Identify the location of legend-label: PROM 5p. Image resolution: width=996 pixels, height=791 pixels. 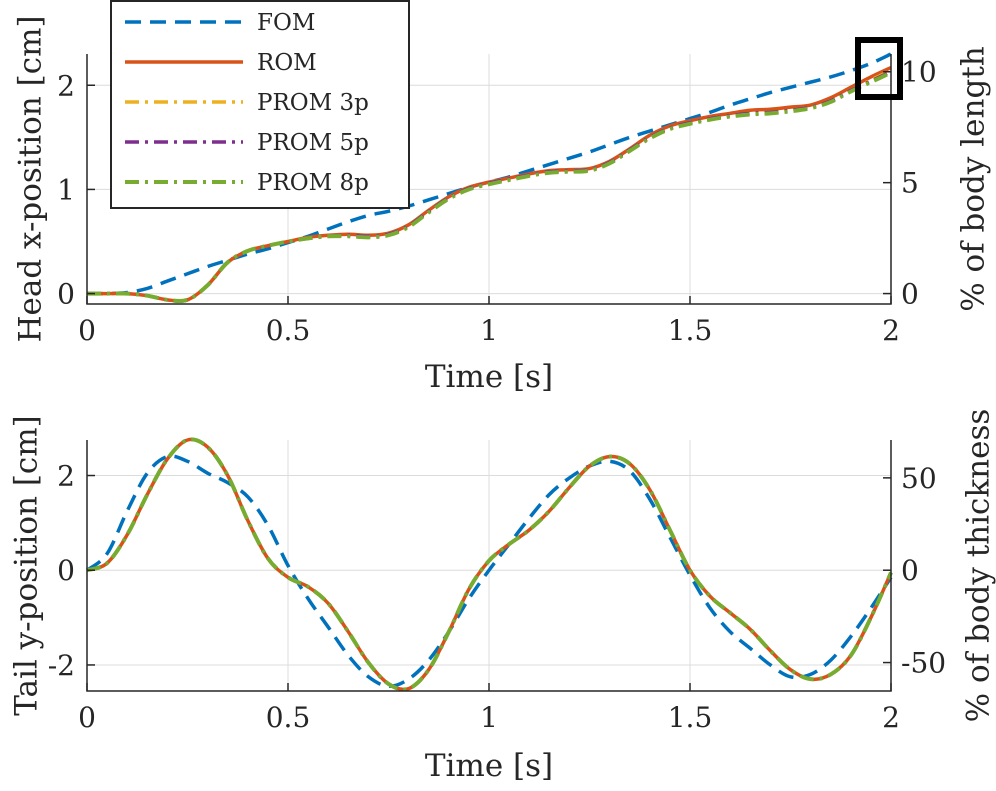
(313, 143).